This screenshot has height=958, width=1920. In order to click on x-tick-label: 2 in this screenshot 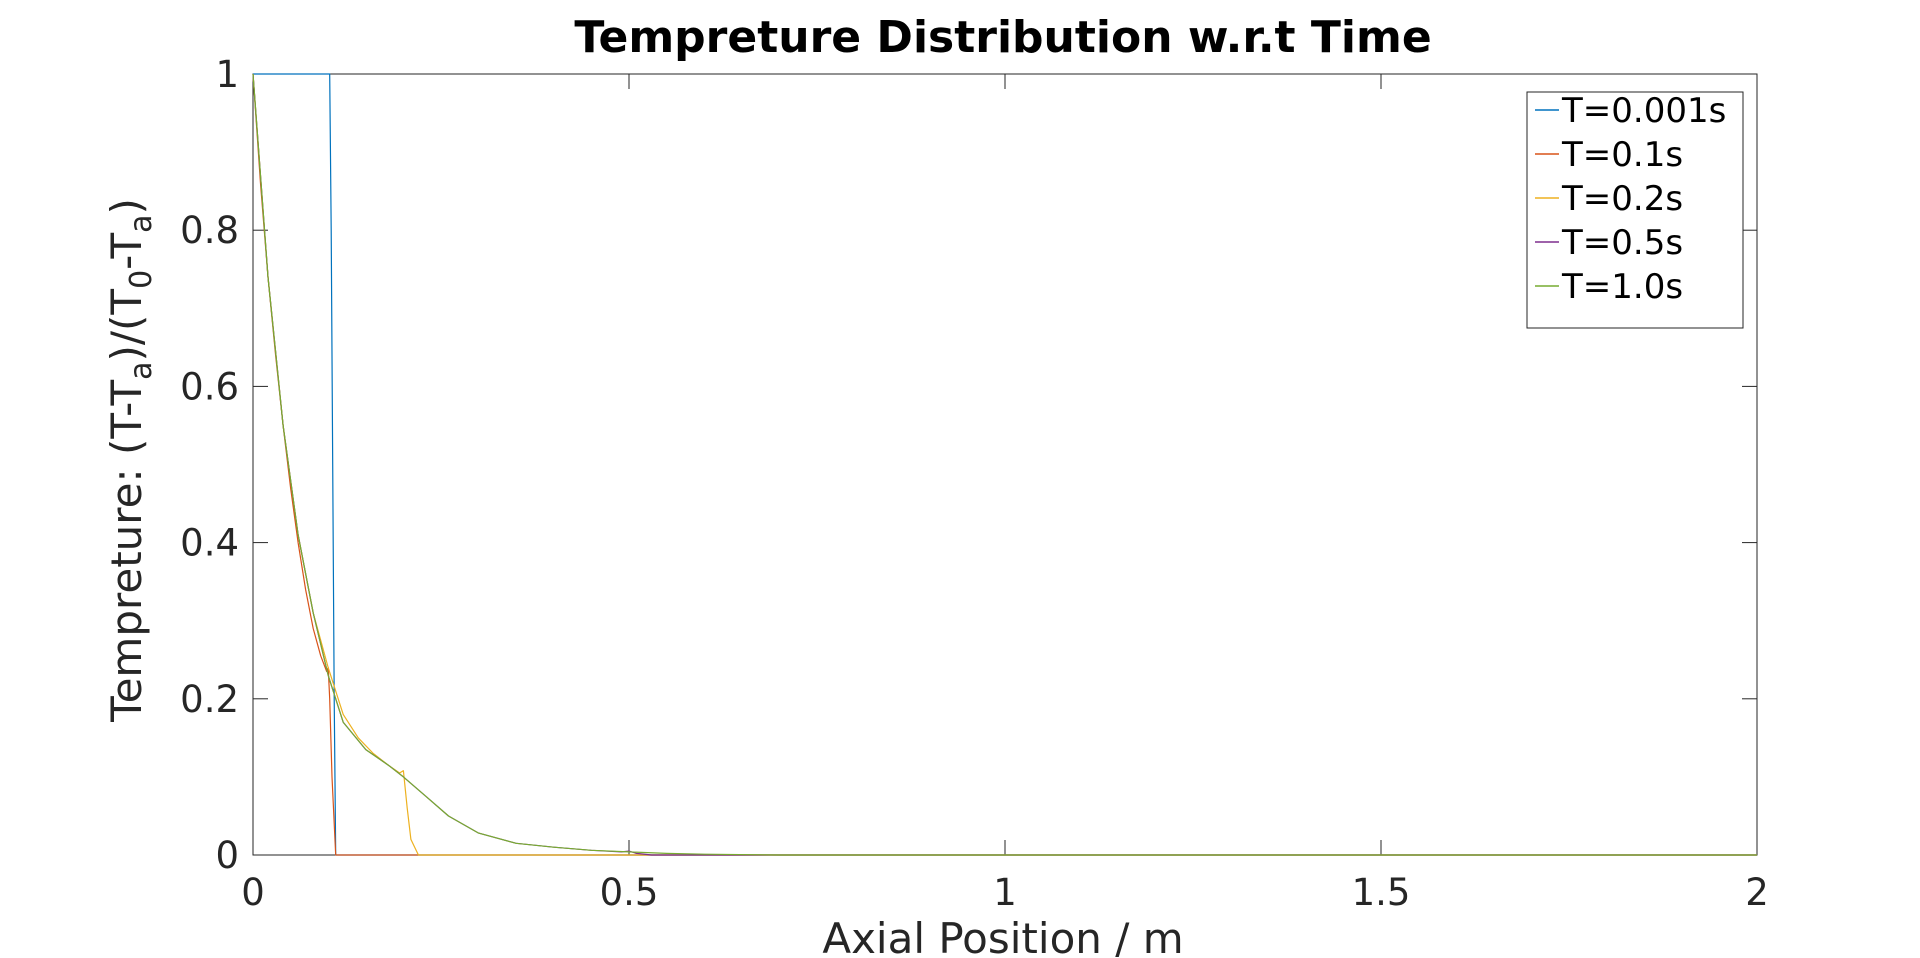, I will do `click(1757, 892)`.